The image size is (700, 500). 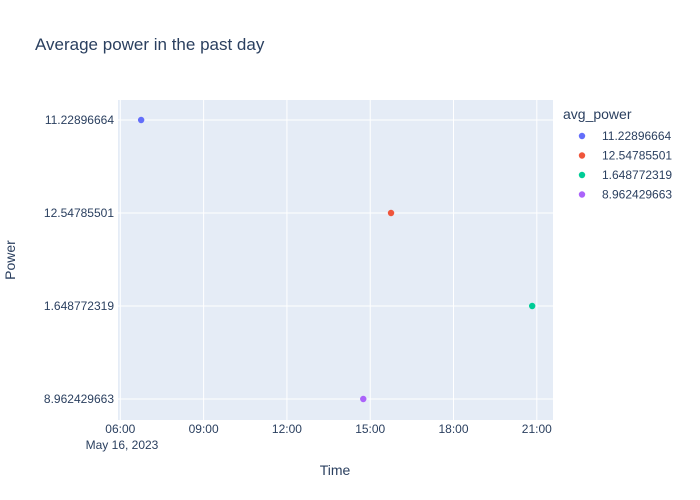 What do you see at coordinates (637, 195) in the screenshot?
I see `legend-entry: 8.962429663` at bounding box center [637, 195].